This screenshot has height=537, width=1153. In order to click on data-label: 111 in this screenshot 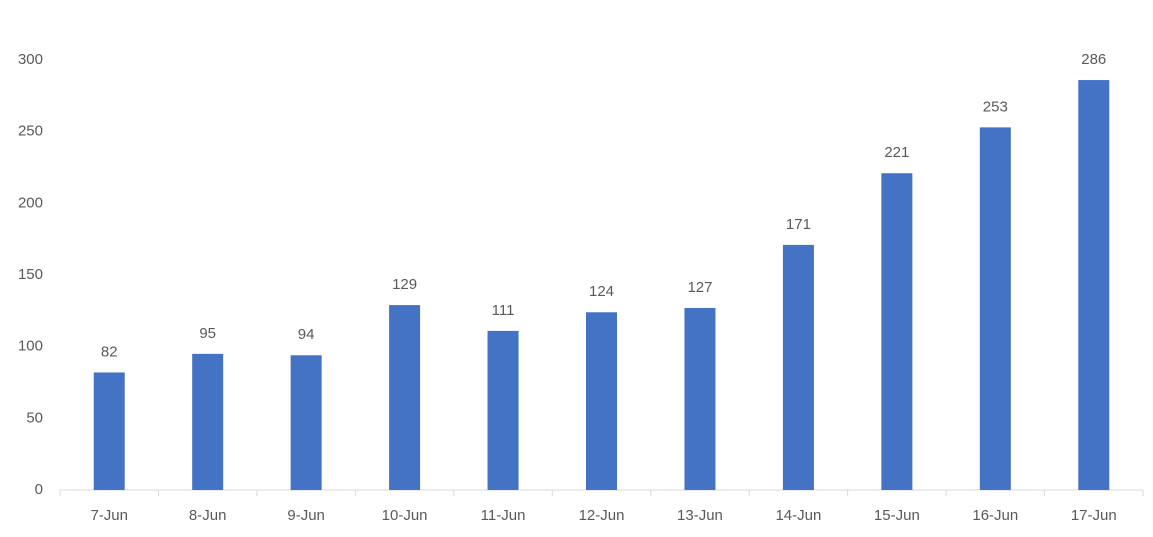, I will do `click(503, 310)`.